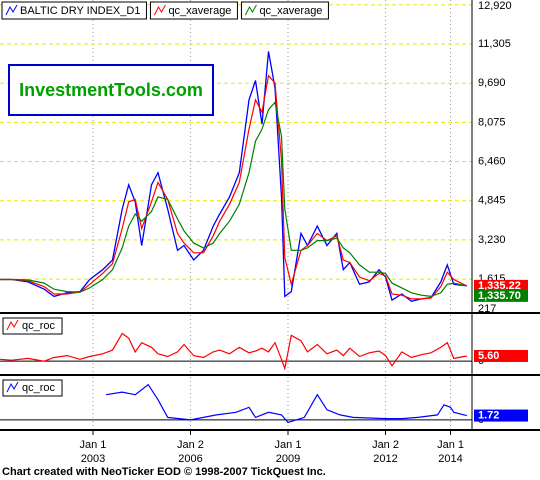 This screenshot has width=540, height=480. Describe the element at coordinates (495, 6) in the screenshot. I see `y-tick-label: 12,920` at that location.